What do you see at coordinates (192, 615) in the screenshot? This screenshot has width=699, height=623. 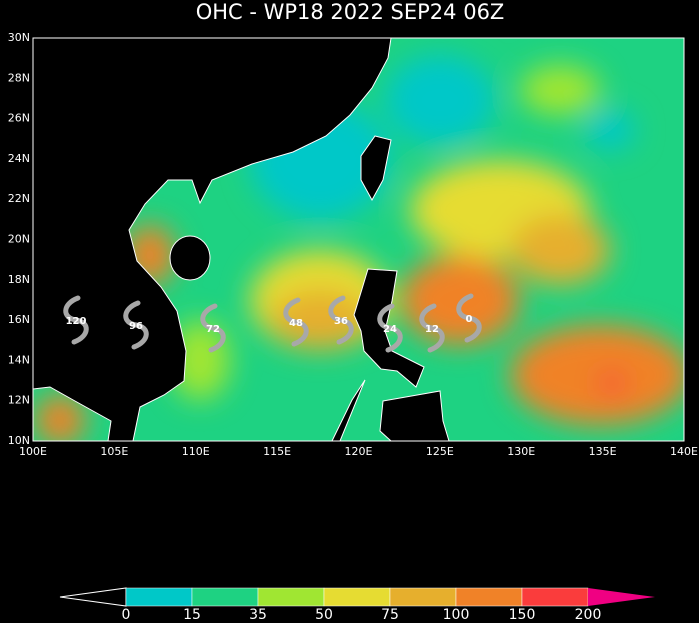 I see `colorbar-label: 15` at bounding box center [192, 615].